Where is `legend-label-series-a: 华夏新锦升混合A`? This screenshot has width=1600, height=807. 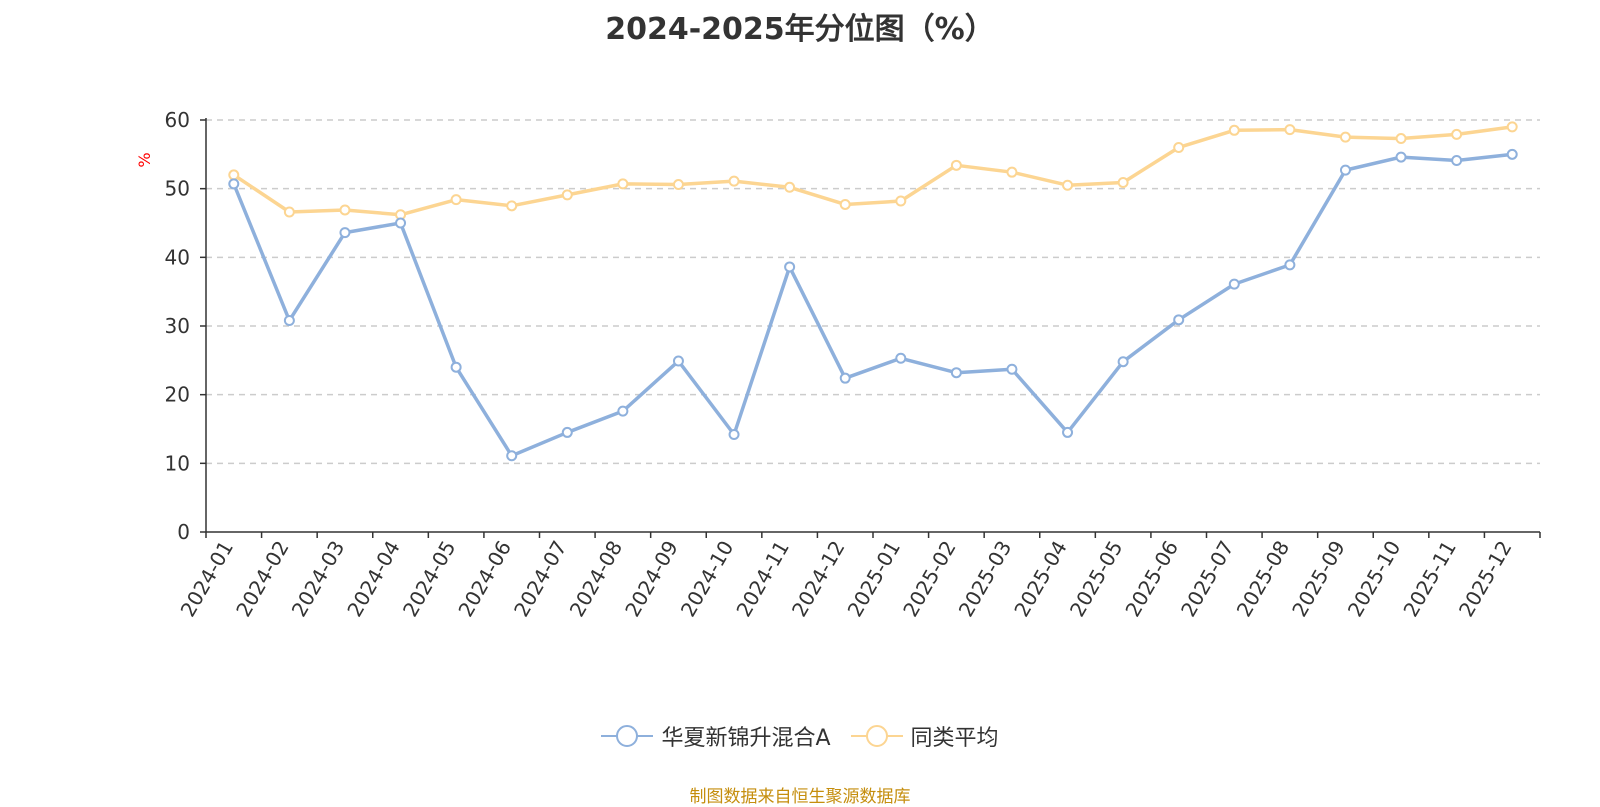 legend-label-series-a: 华夏新锦升混合A is located at coordinates (746, 738).